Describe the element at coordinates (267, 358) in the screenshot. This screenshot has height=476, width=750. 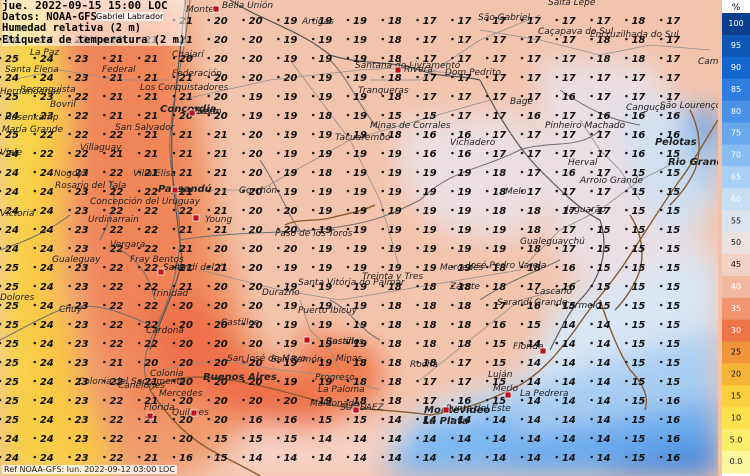
I see `place-label: San José de Mayo` at that location.